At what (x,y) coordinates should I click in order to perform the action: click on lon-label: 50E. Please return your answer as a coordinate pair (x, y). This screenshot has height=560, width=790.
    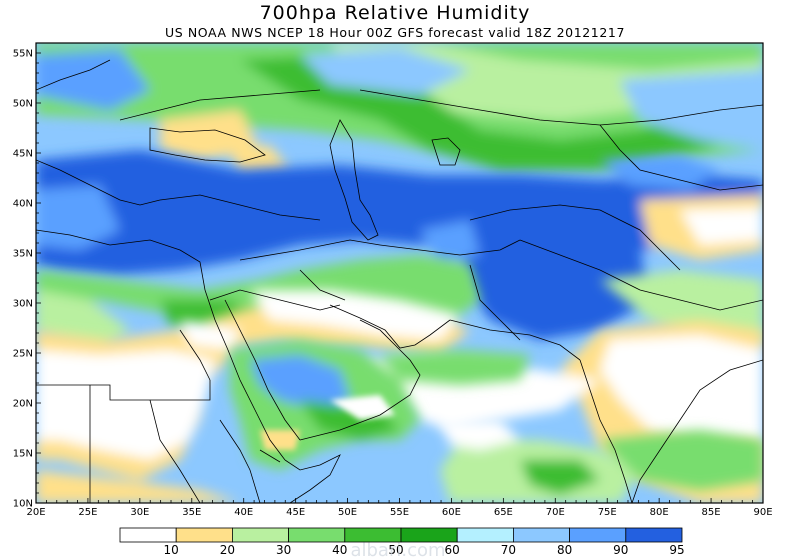
    Looking at the image, I should click on (347, 512).